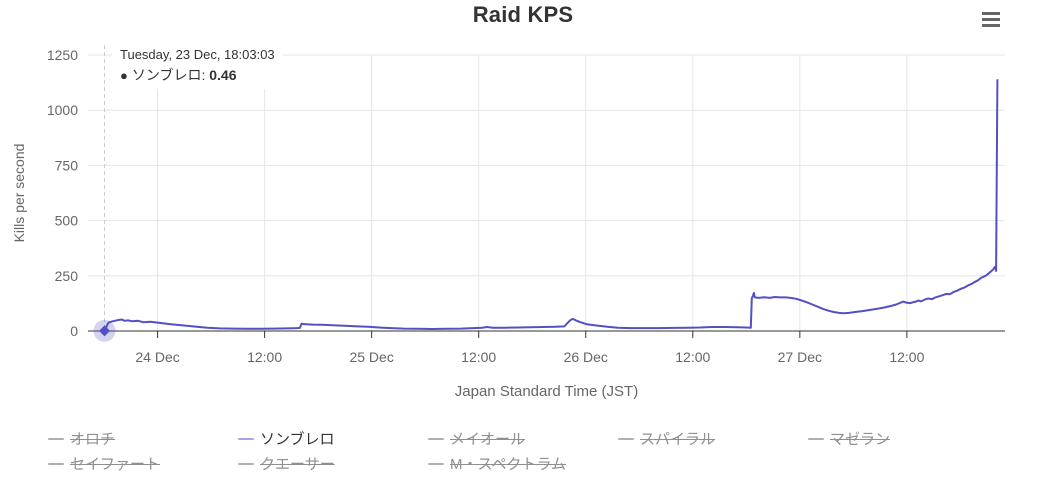 The height and width of the screenshot is (486, 1046). What do you see at coordinates (800, 357) in the screenshot?
I see `svg-text: 27 Dec` at bounding box center [800, 357].